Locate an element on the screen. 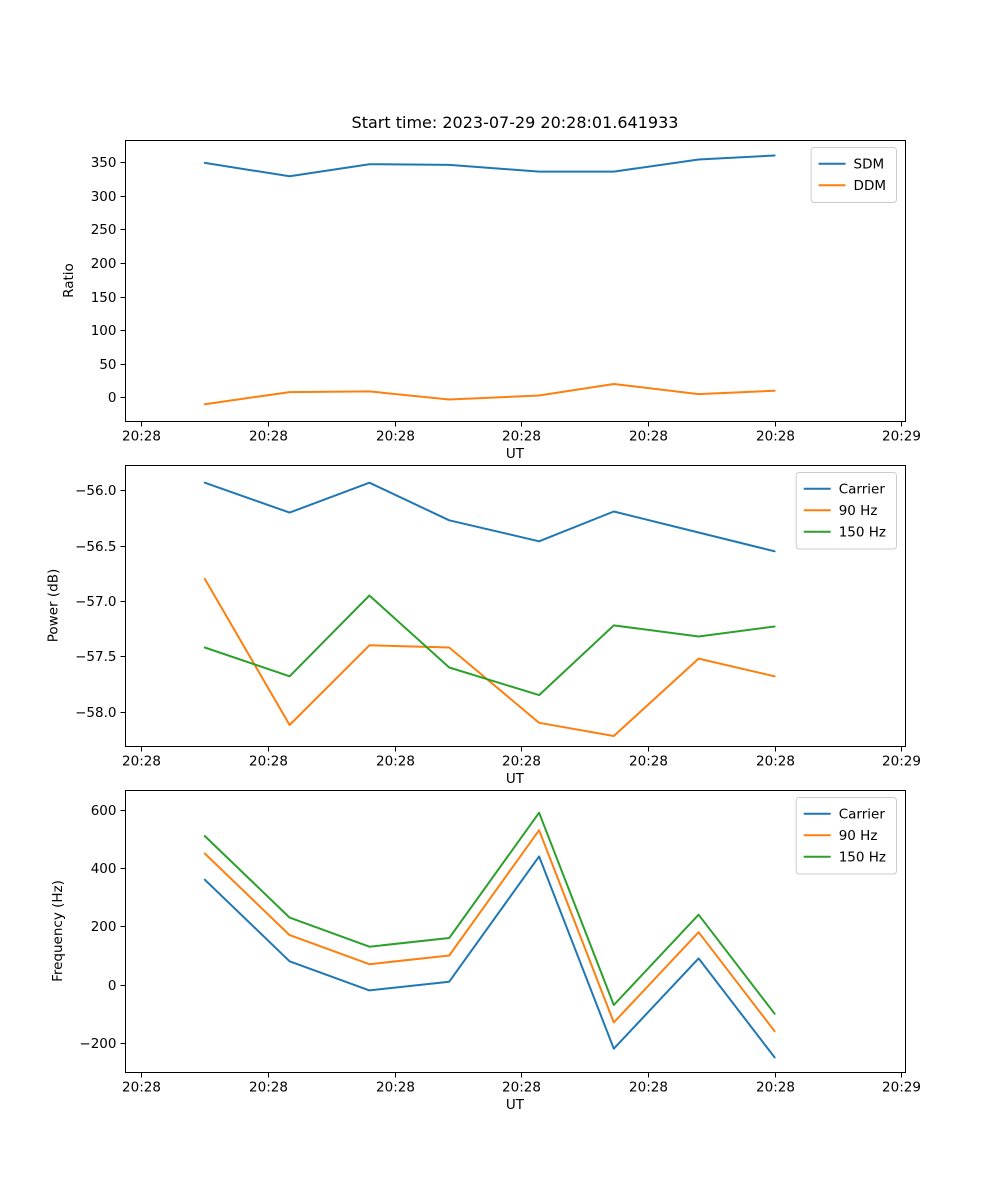 The height and width of the screenshot is (1200, 1000). y-tick-label: 300 is located at coordinates (104, 197).